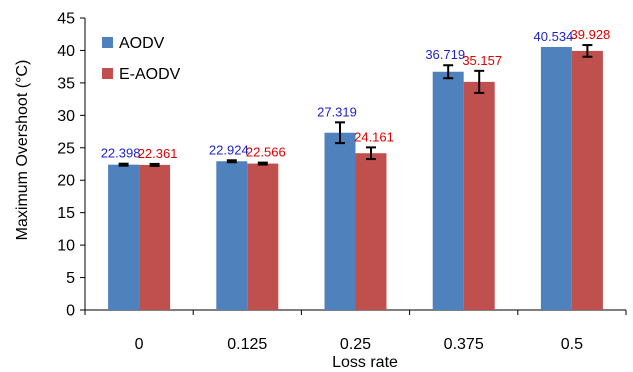 This screenshot has width=633, height=372. I want to click on data-label-e-aodv: 39.928, so click(591, 34).